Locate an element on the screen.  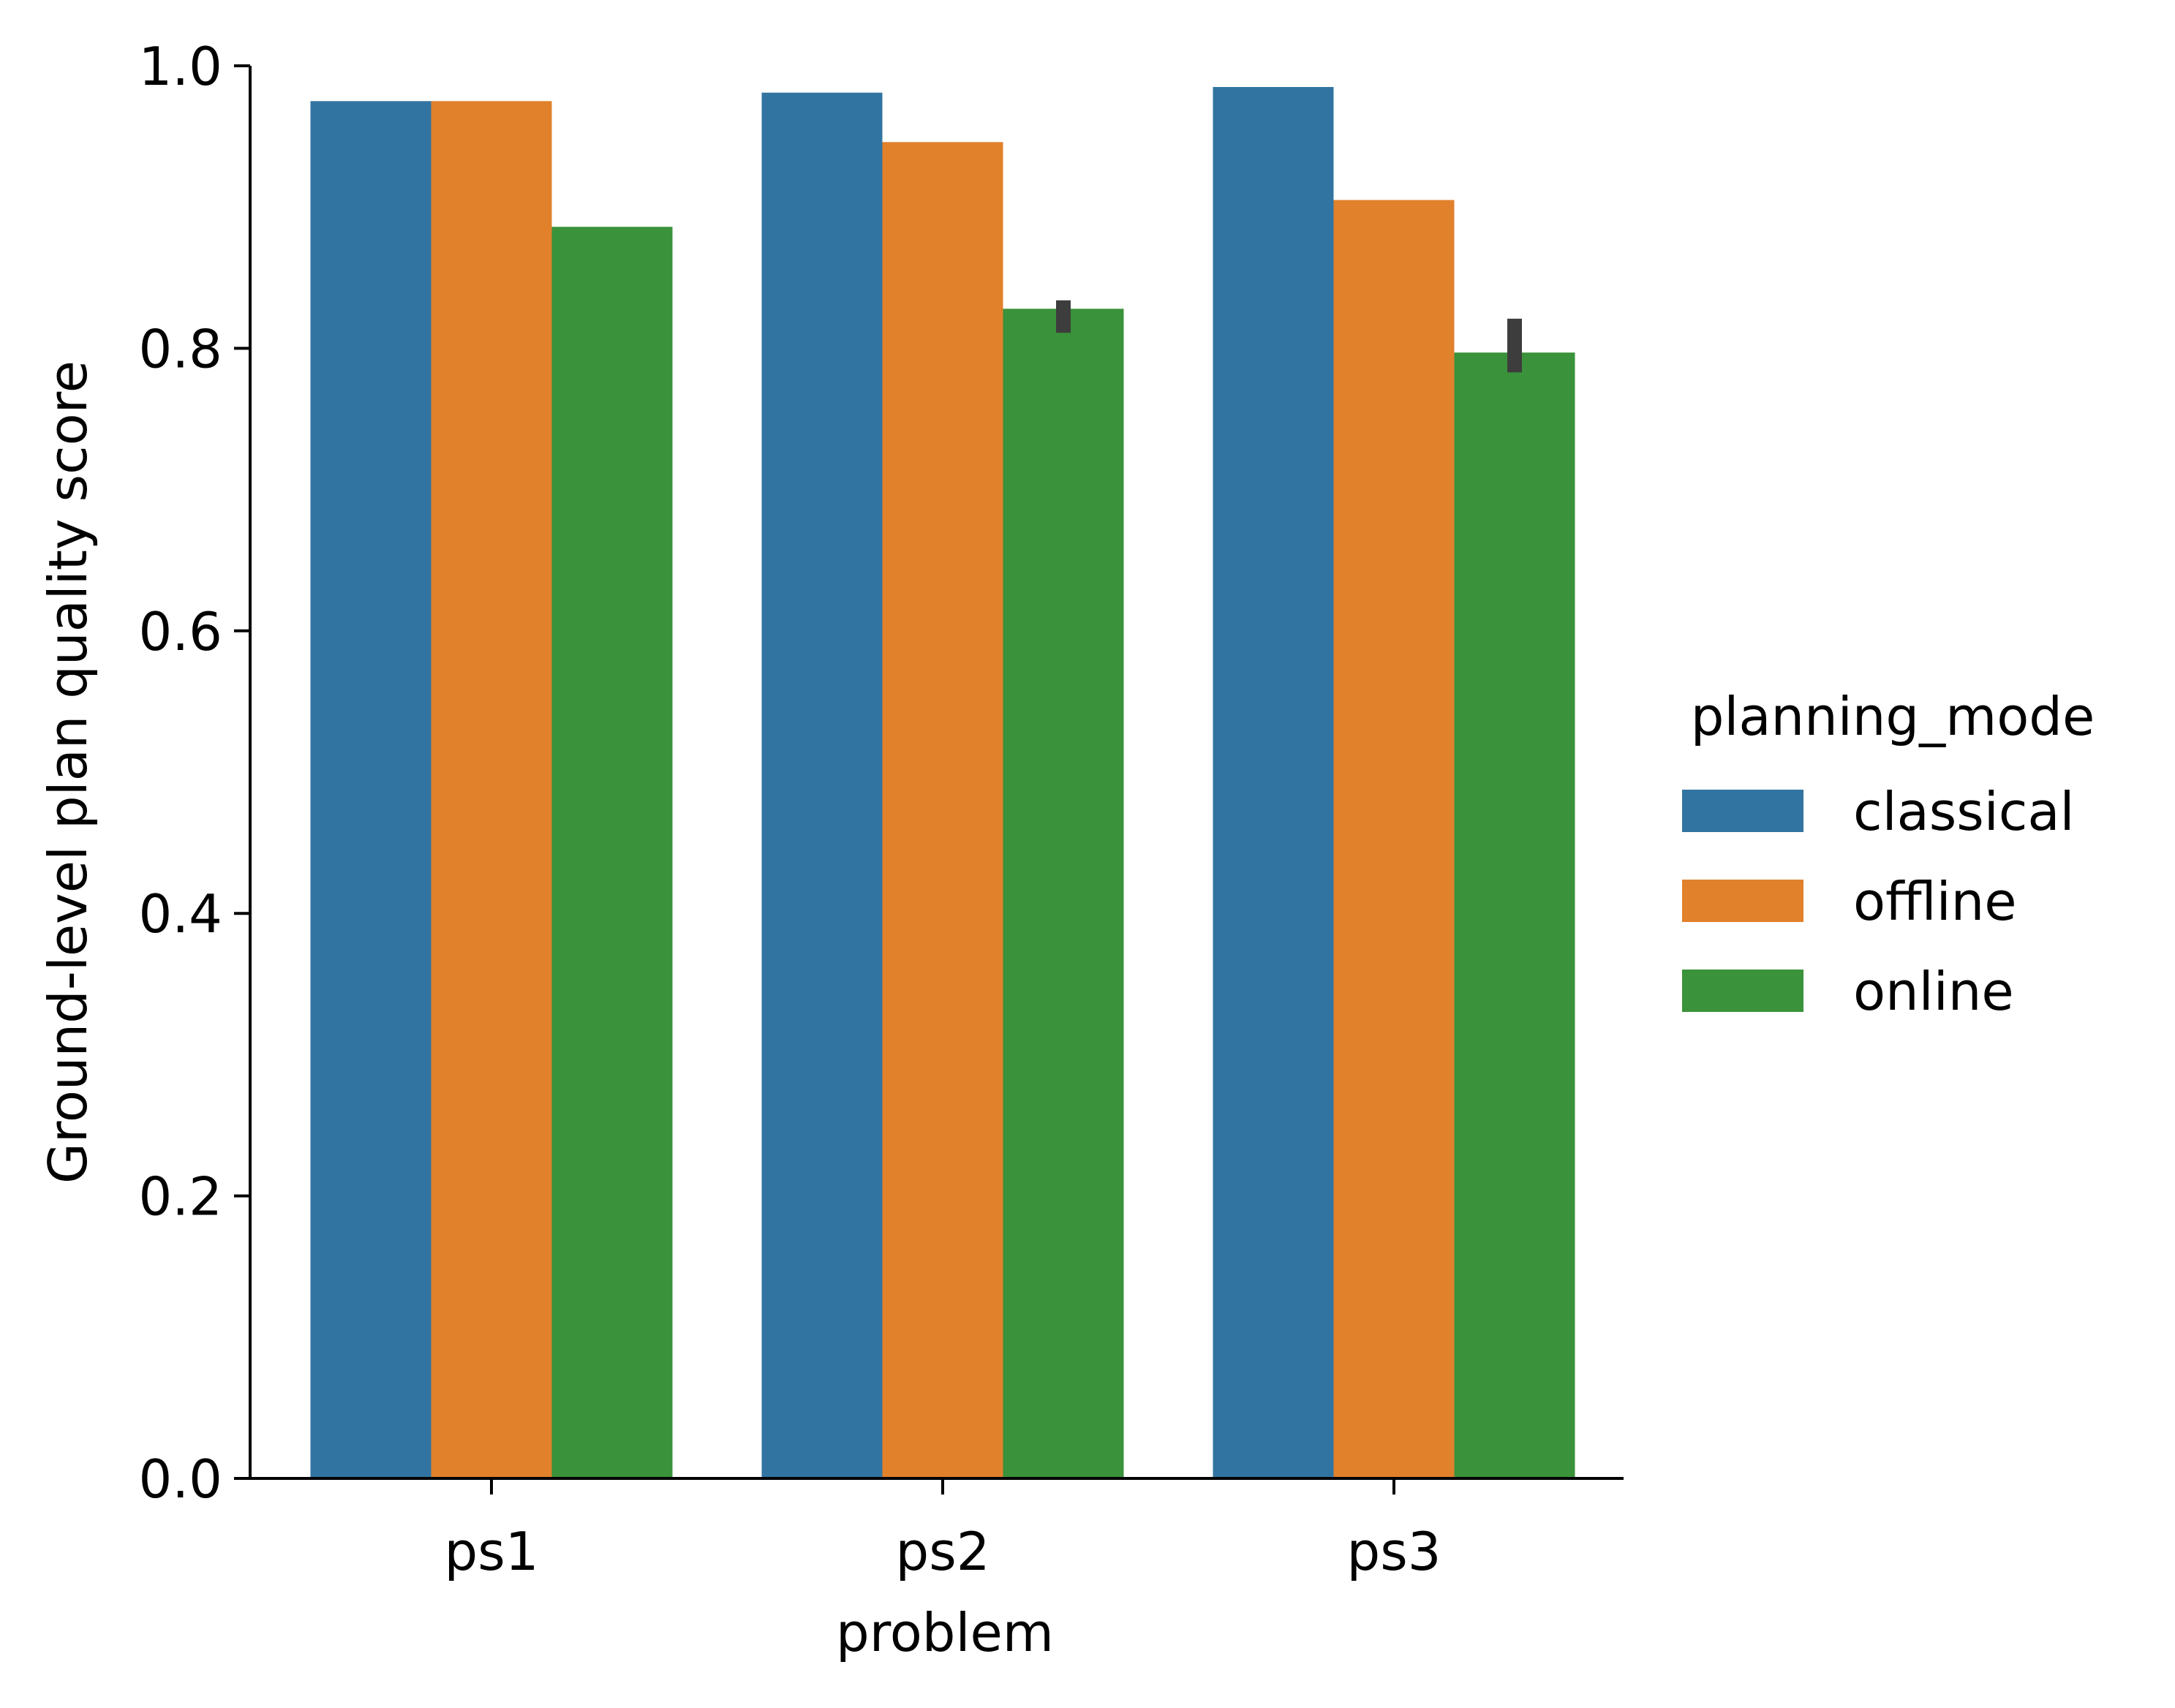
bar-ps3-offline is located at coordinates (1394, 839).